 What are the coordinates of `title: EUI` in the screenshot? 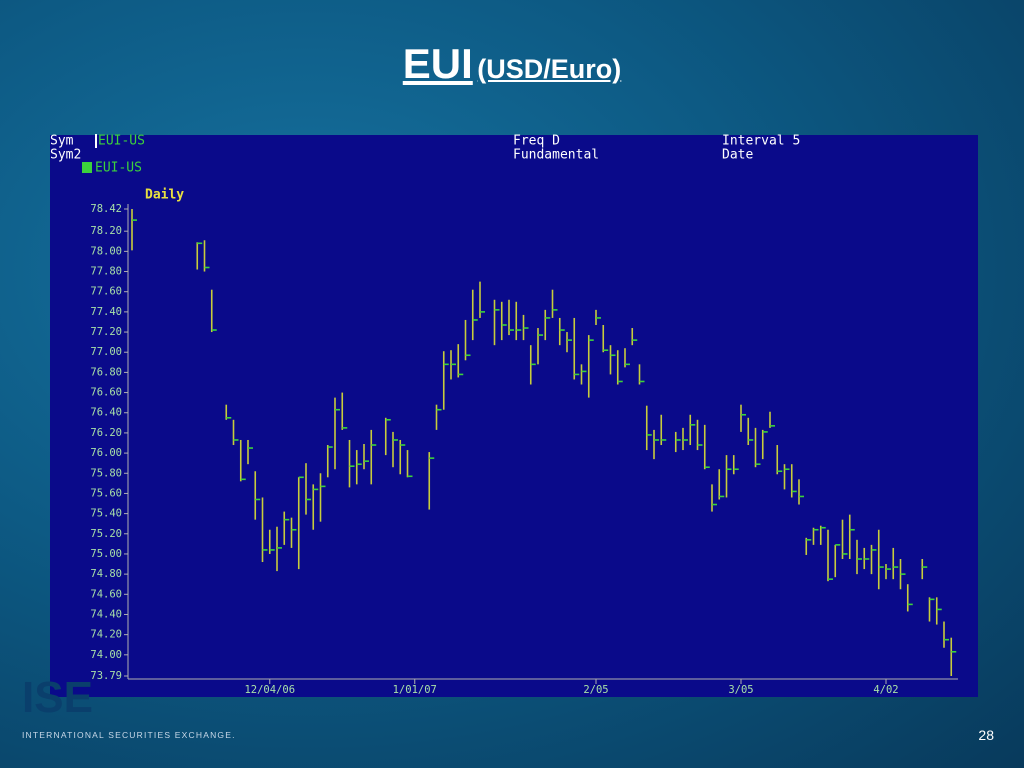 It's located at (437, 63).